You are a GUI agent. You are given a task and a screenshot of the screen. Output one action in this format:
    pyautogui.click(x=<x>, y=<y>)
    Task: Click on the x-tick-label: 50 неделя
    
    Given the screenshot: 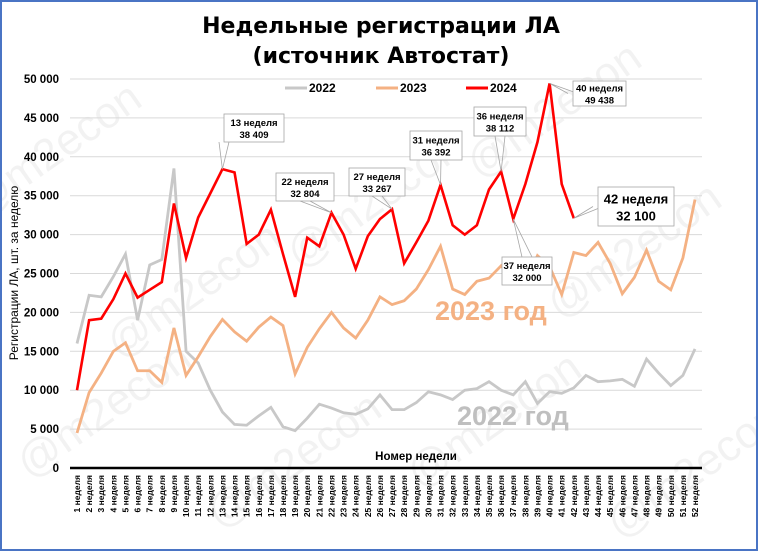 What is the action you would take?
    pyautogui.click(x=671, y=496)
    